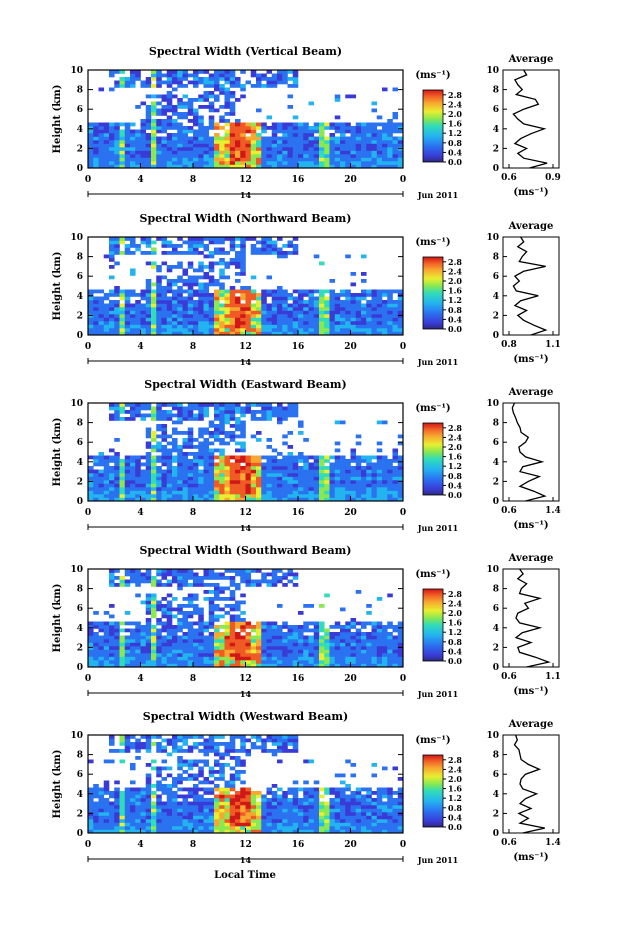  Describe the element at coordinates (437, 362) in the screenshot. I see `date-label: Jun 2011` at that location.